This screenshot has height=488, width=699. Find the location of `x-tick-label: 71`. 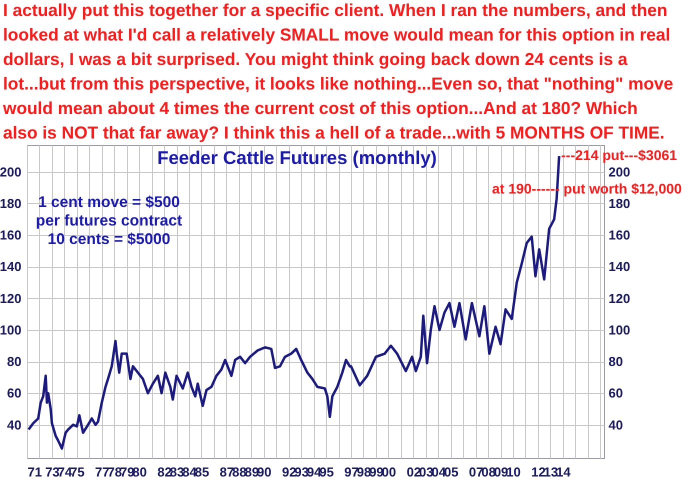

x-tick-label: 71 is located at coordinates (35, 472).